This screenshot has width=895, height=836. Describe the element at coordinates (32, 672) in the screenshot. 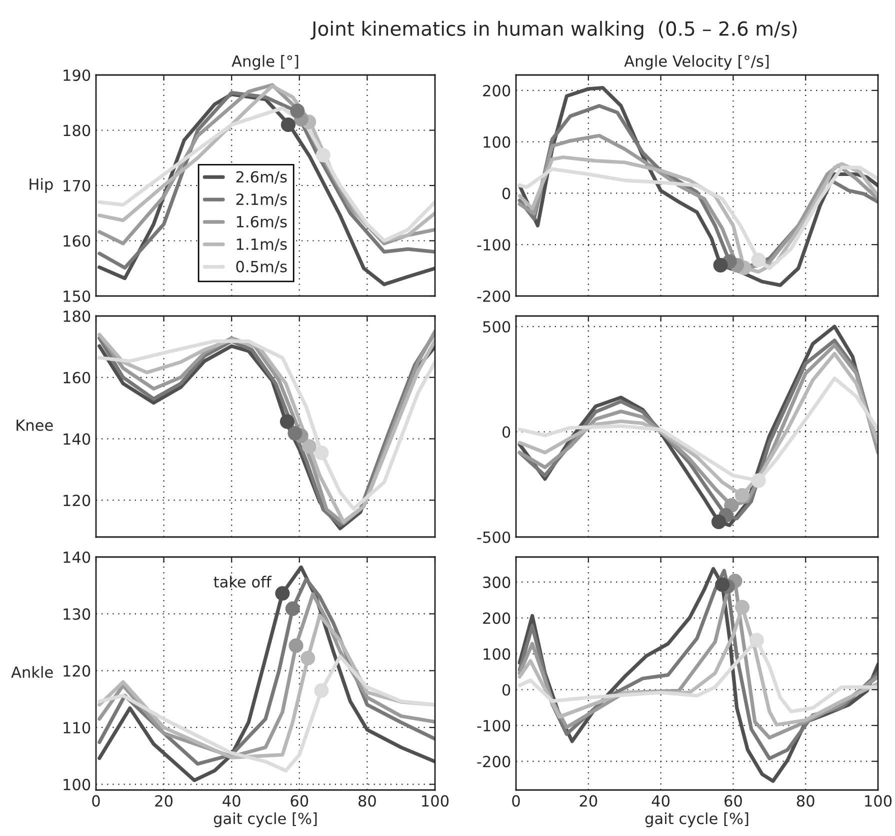

I see `y-axis-title: Ankle` at that location.